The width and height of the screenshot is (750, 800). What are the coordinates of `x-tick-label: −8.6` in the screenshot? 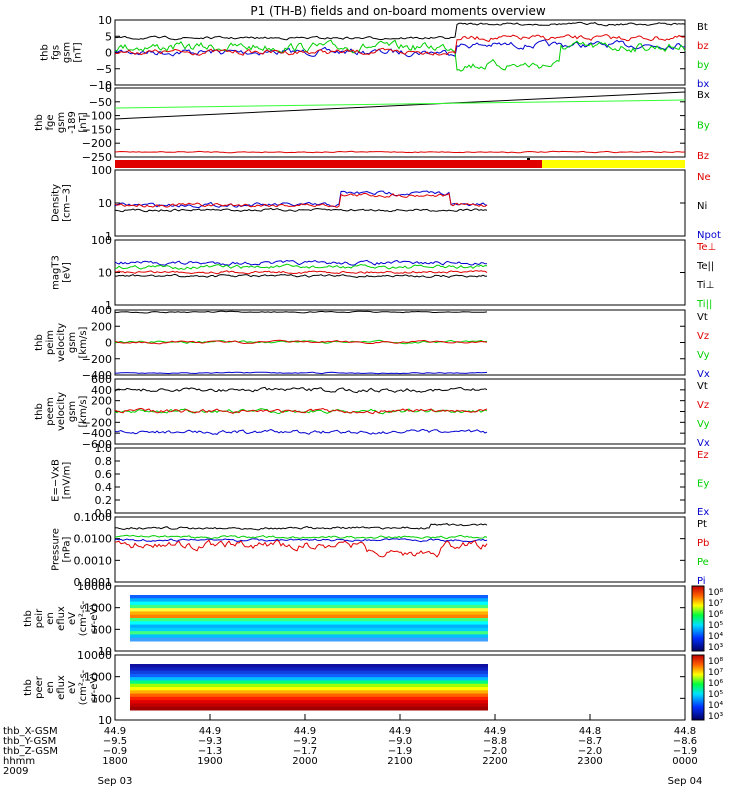 It's located at (685, 741).